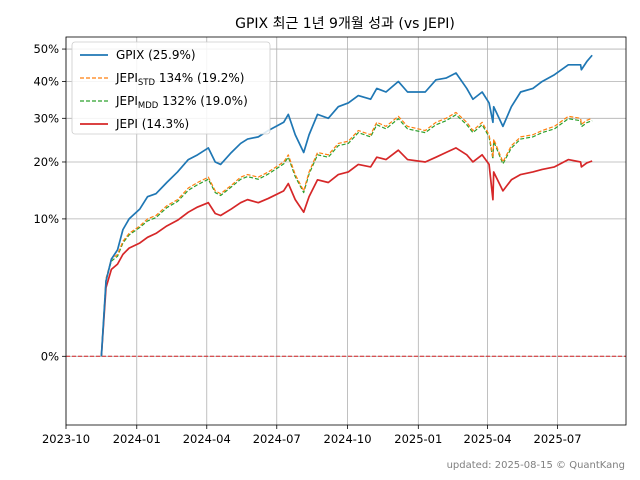 Image resolution: width=640 pixels, height=480 pixels. What do you see at coordinates (152, 124) in the screenshot?
I see `legend-label-jepi: JEPI (14.3%)` at bounding box center [152, 124].